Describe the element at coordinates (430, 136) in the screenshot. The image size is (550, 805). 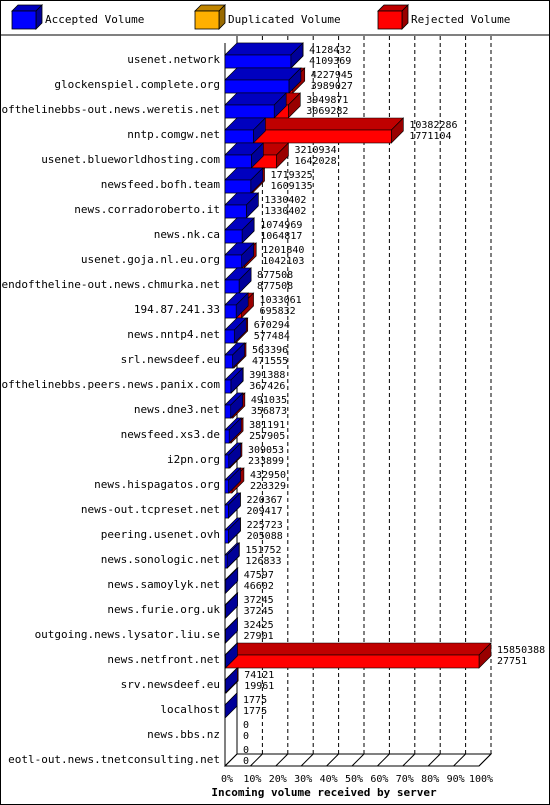
I see `value-label-accepted-3: 1771104` at that location.